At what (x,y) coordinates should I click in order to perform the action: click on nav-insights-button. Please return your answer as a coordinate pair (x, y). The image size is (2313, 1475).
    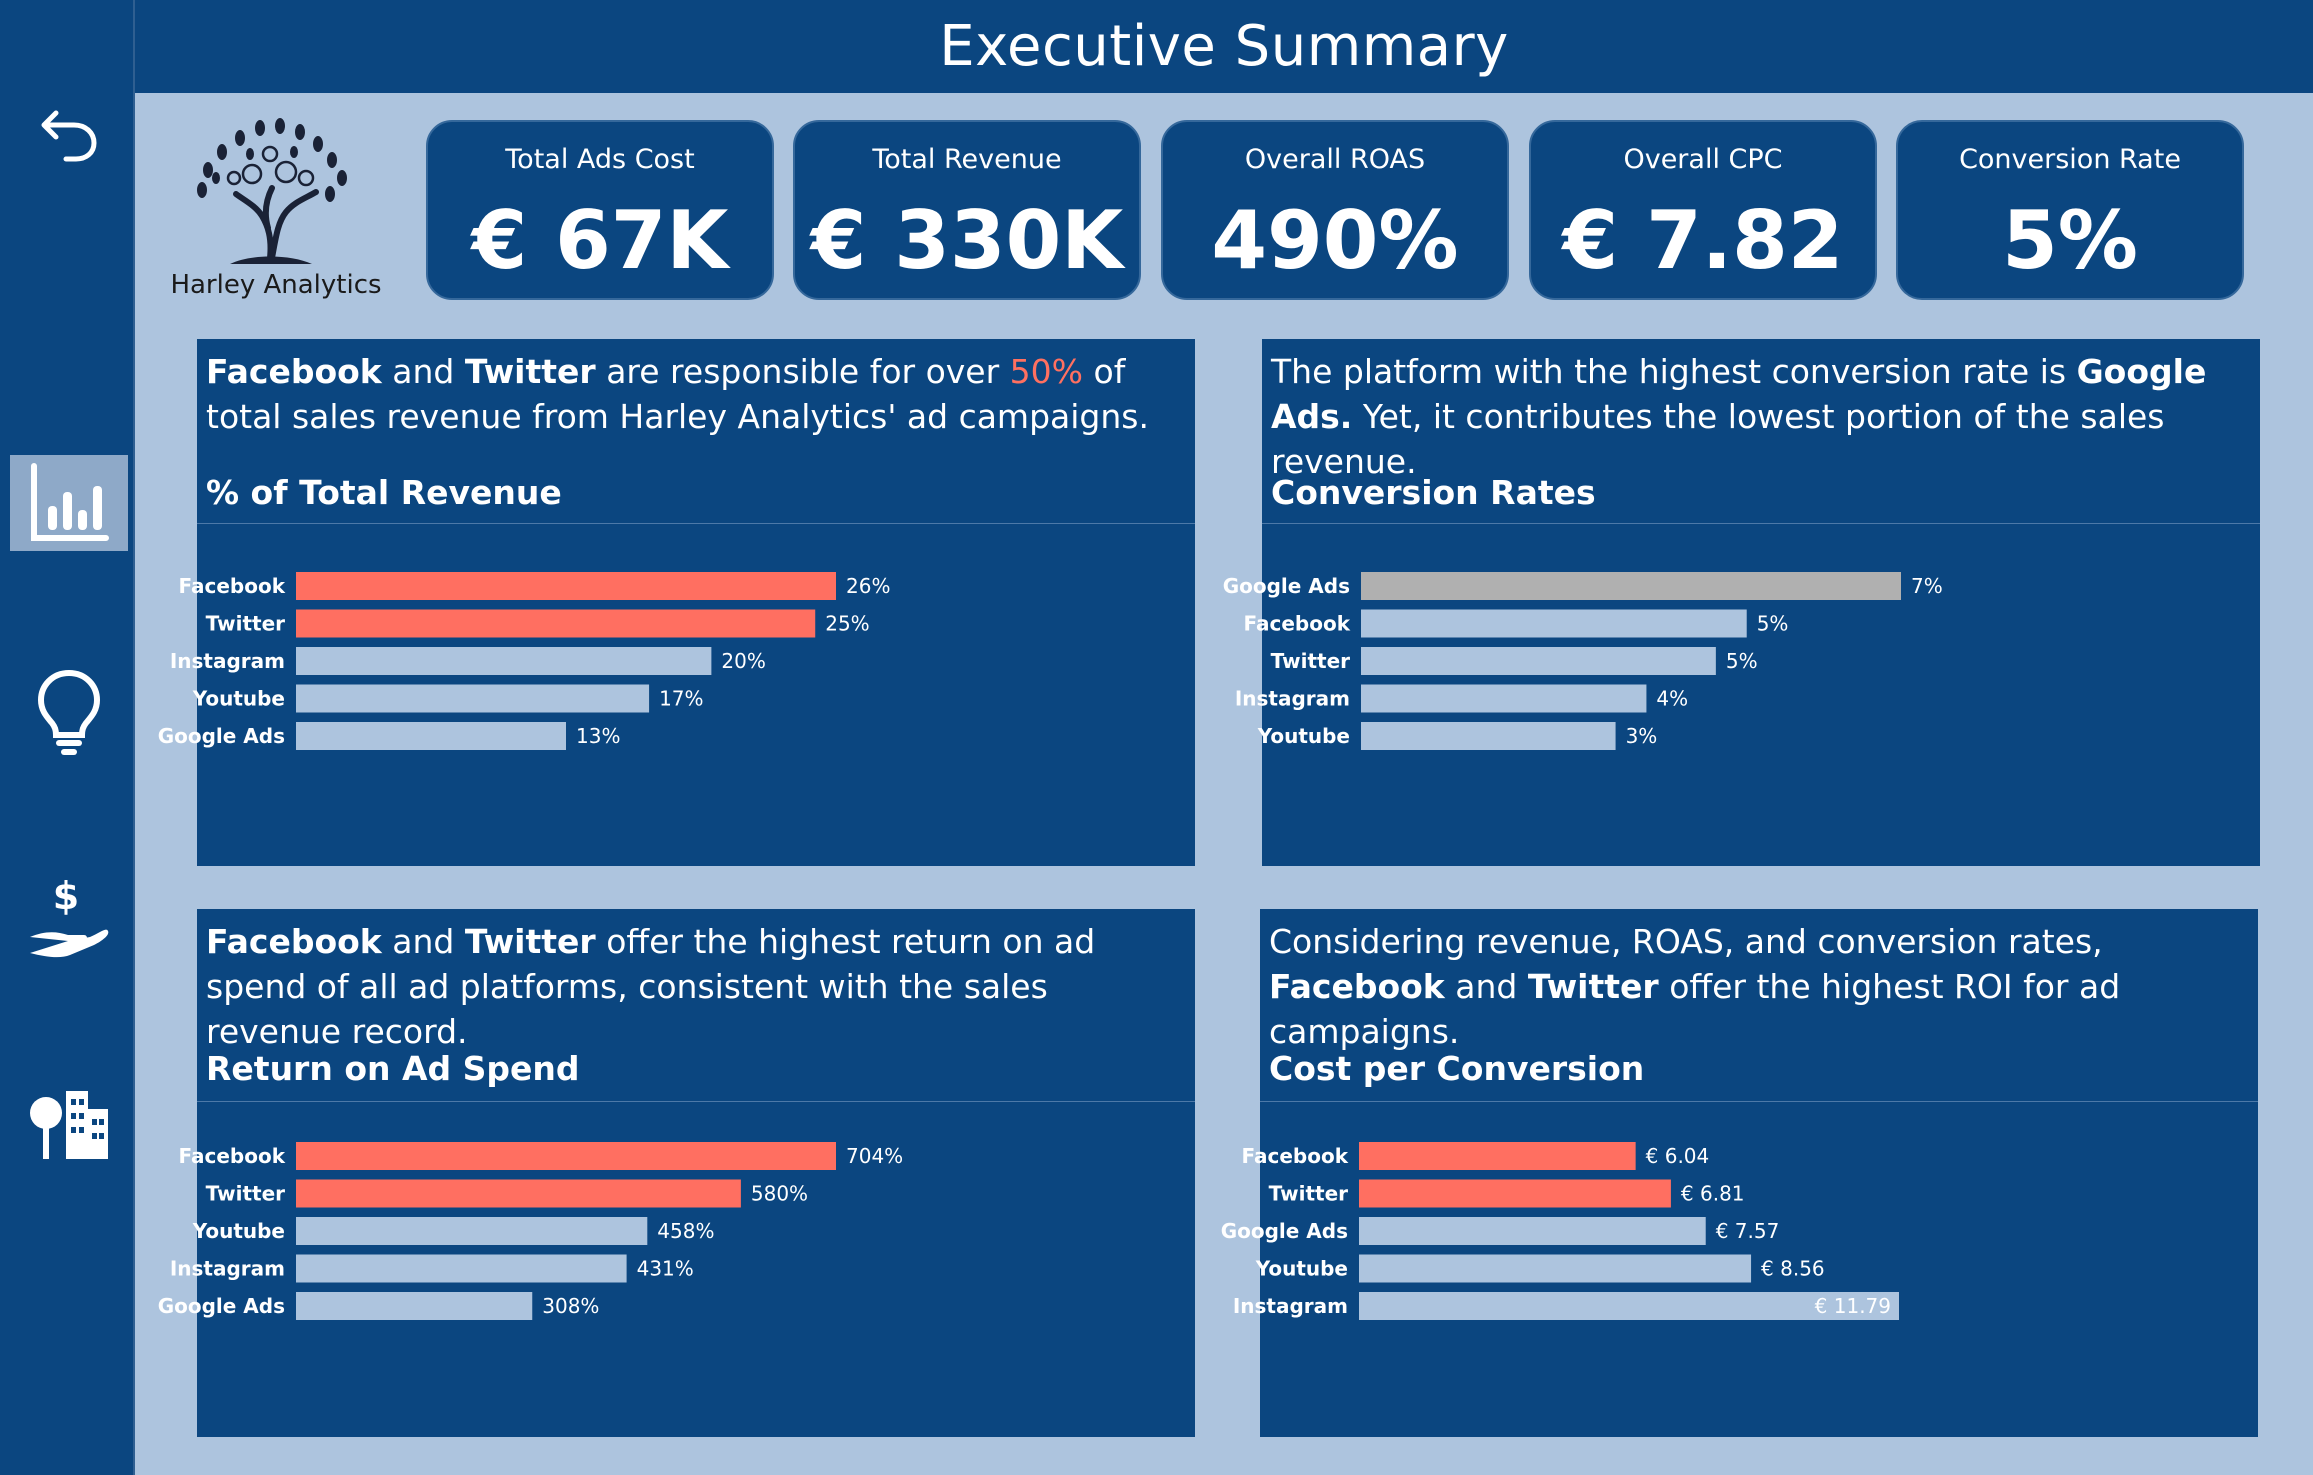
    Looking at the image, I should click on (69, 712).